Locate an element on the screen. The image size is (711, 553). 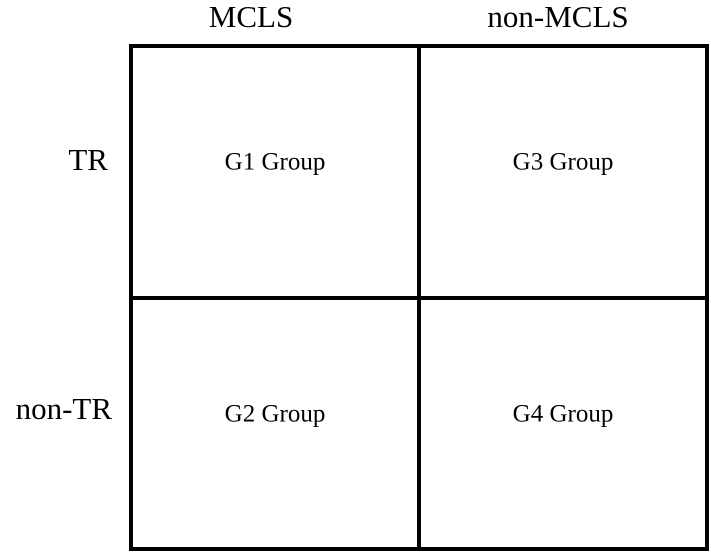
cell-label: G3 Group is located at coordinates (563, 162).